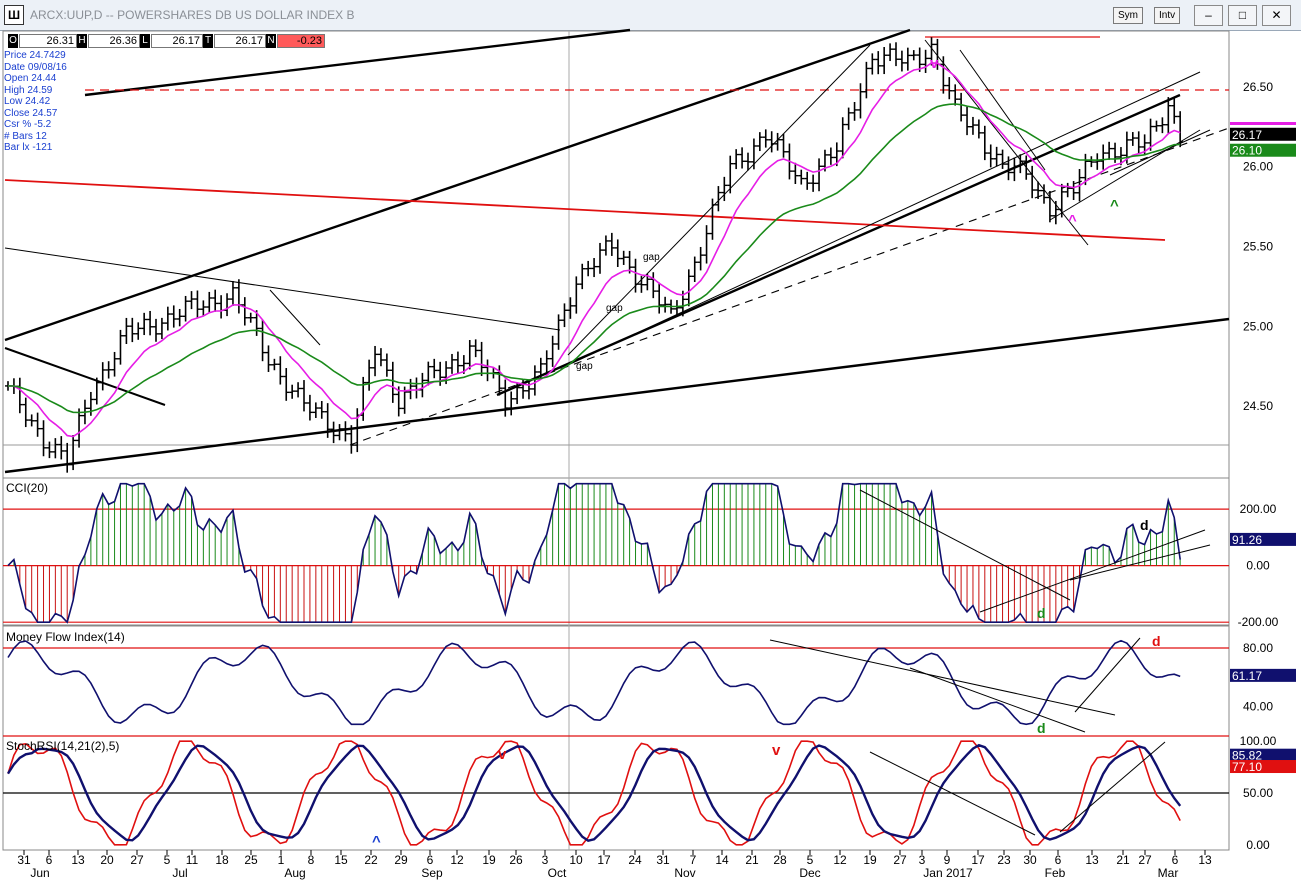  Describe the element at coordinates (28, 147) in the screenshot. I see `info-barix: Bar lx -121` at that location.